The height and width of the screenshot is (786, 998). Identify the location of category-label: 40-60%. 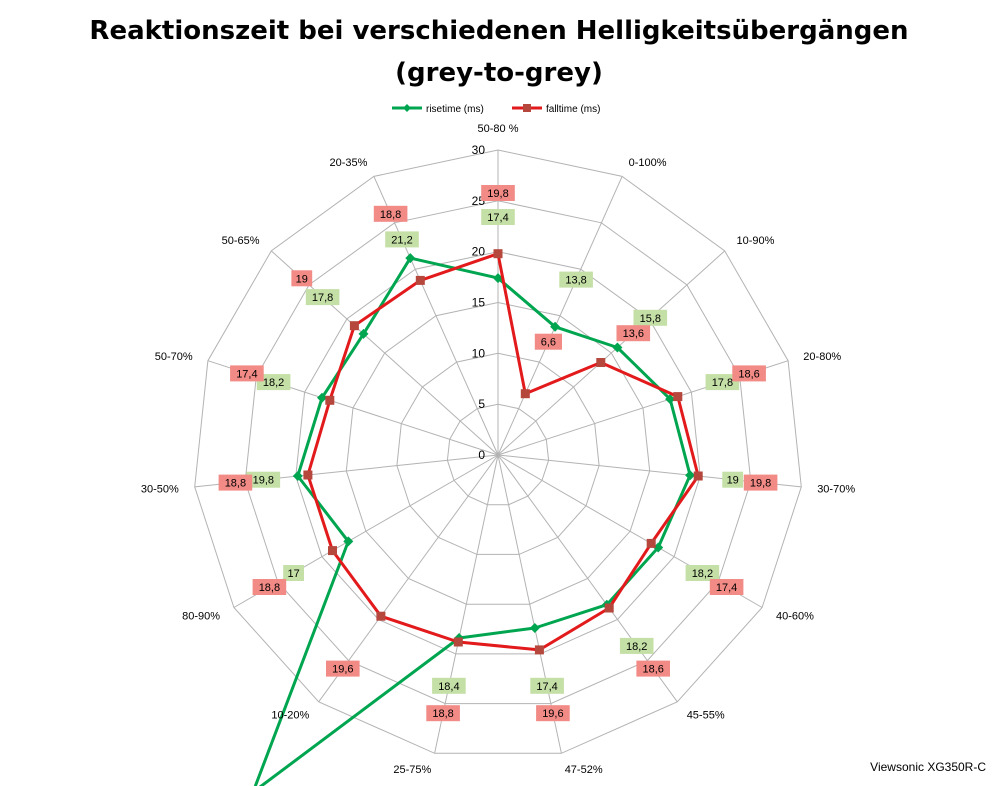
(795, 617).